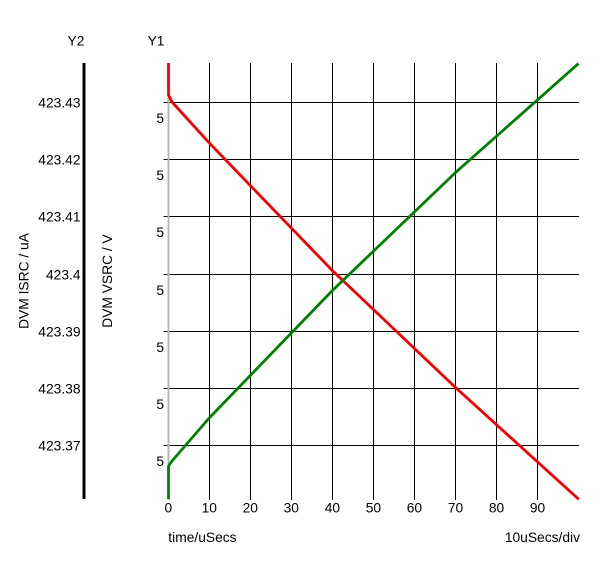 The width and height of the screenshot is (600, 563). I want to click on svg-text: 30, so click(292, 508).